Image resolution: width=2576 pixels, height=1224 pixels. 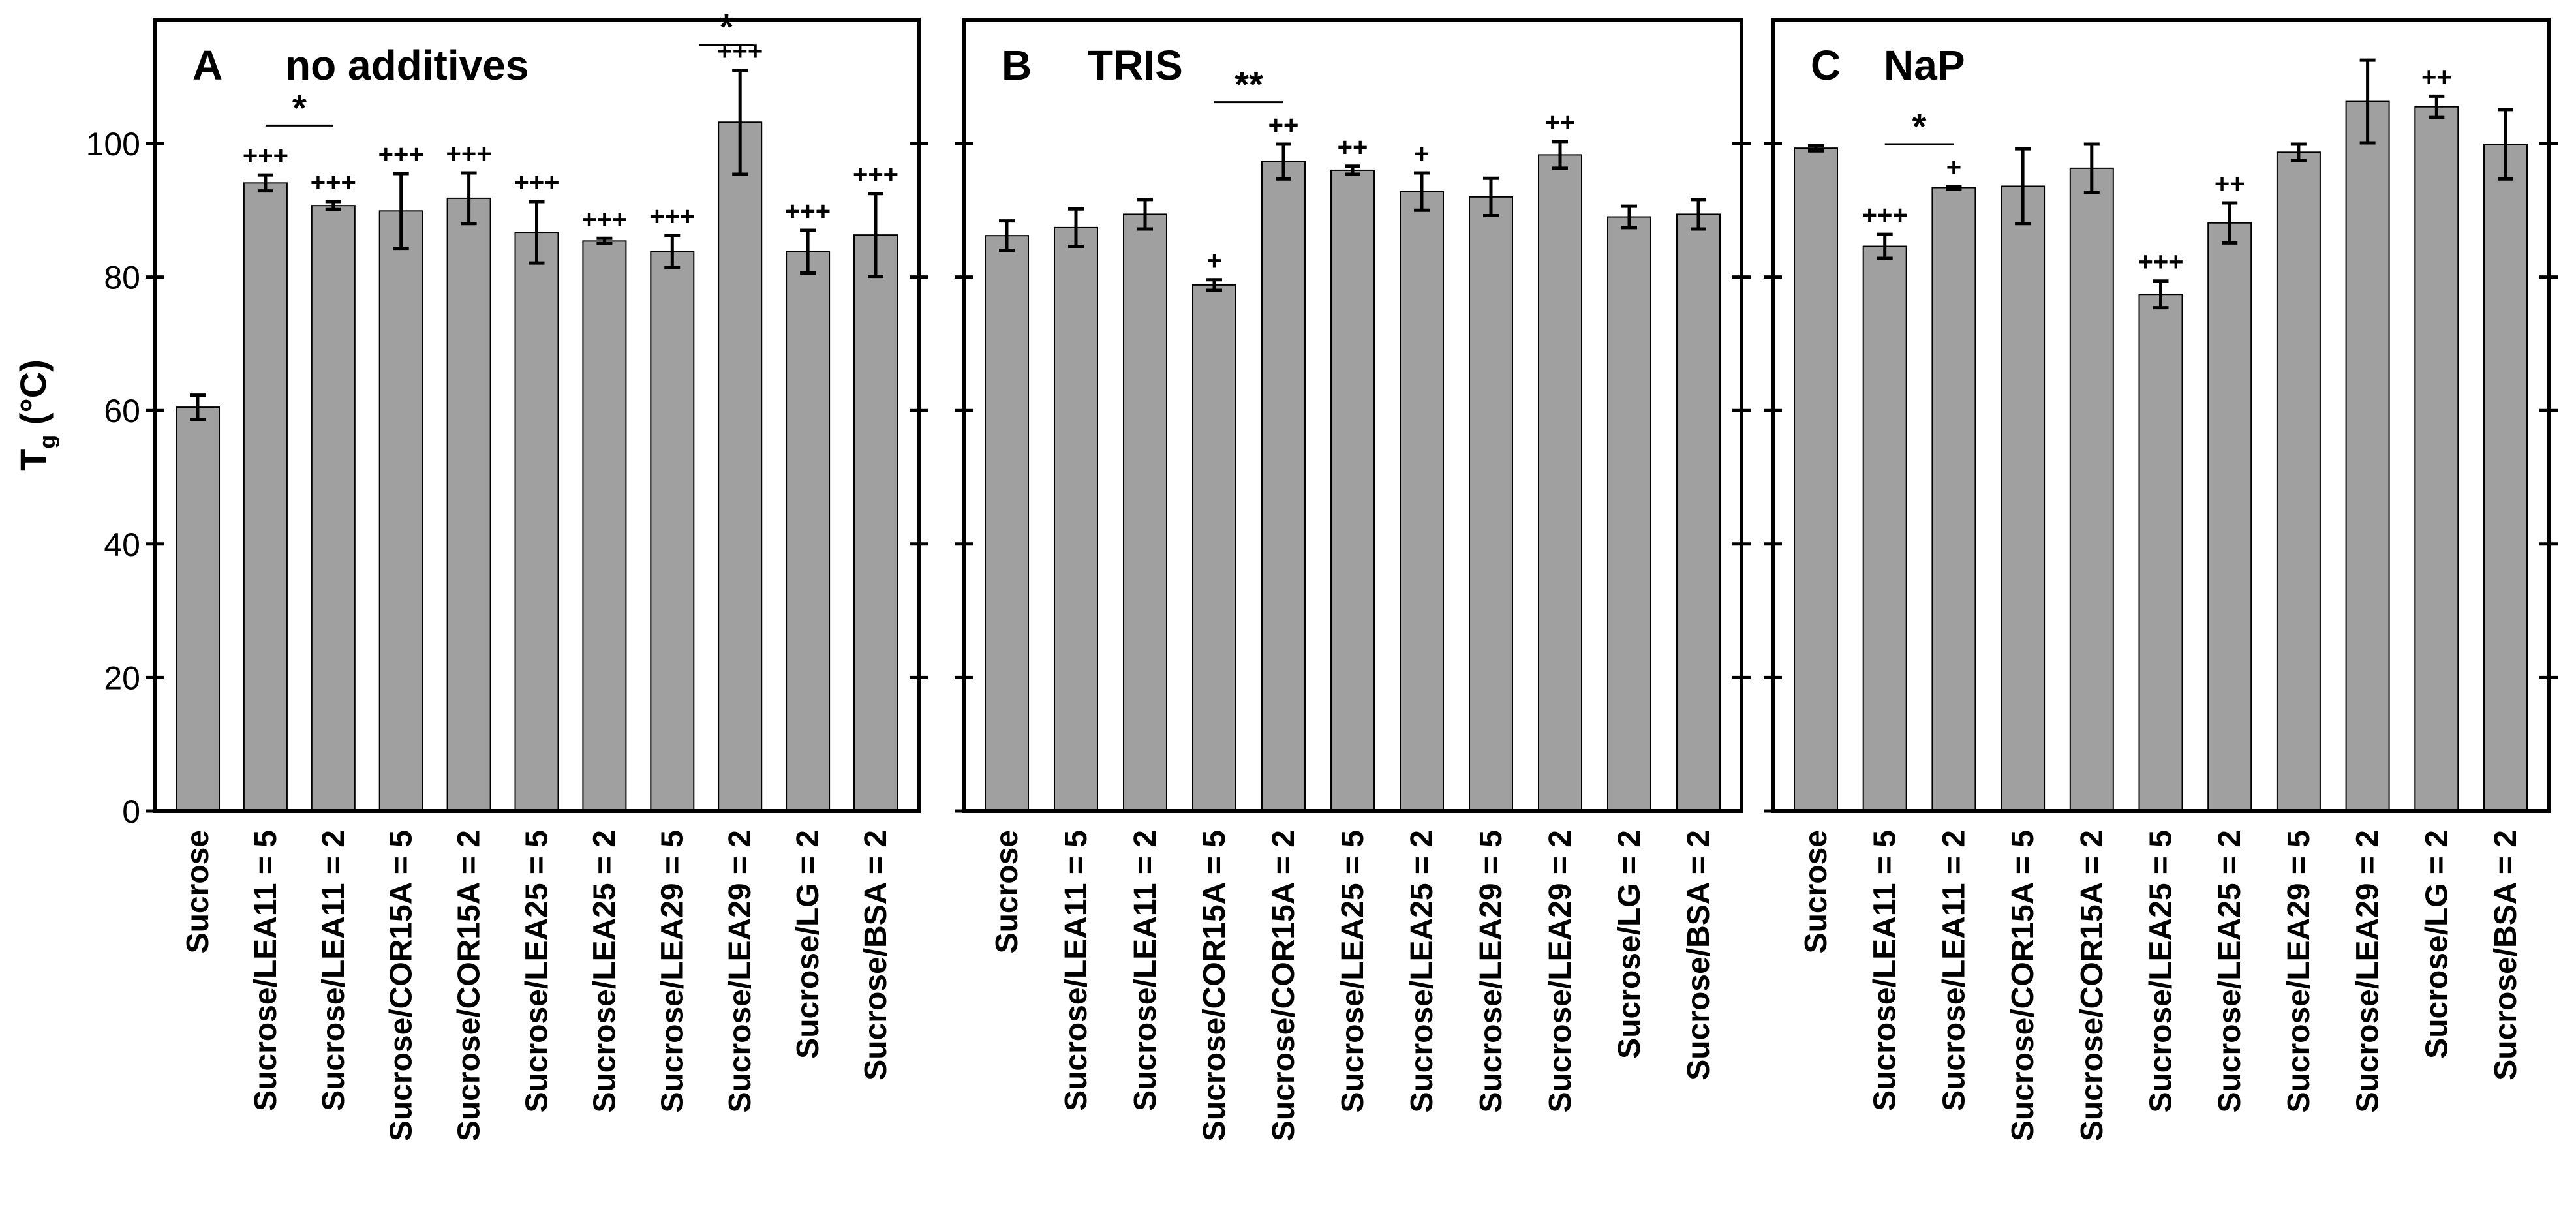 I want to click on panel-letter: B, so click(x=1017, y=65).